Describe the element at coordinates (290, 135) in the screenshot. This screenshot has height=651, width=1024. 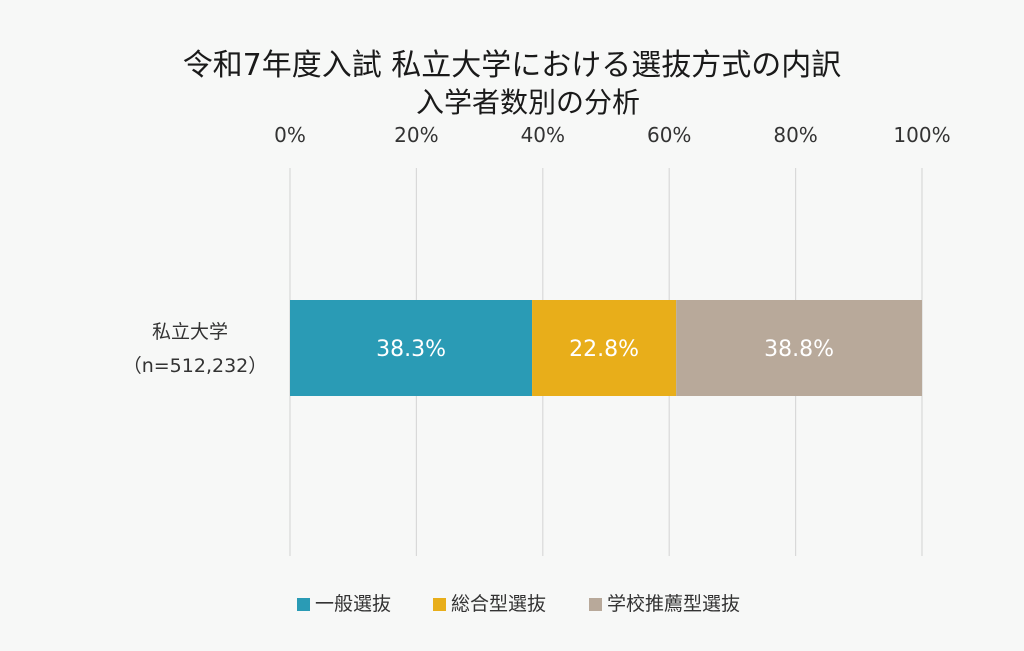
I see `x-tick-label: 0%` at that location.